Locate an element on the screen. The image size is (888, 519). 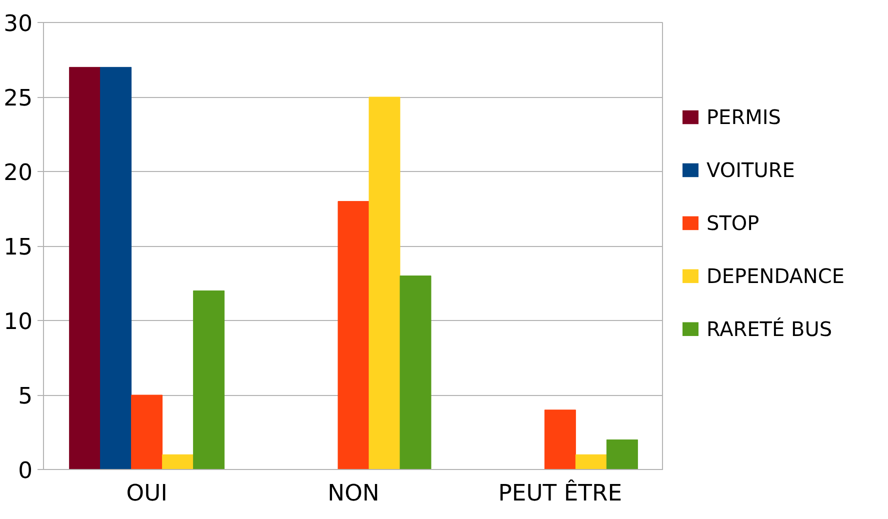
y-tick-label: 15 is located at coordinates (18, 247).